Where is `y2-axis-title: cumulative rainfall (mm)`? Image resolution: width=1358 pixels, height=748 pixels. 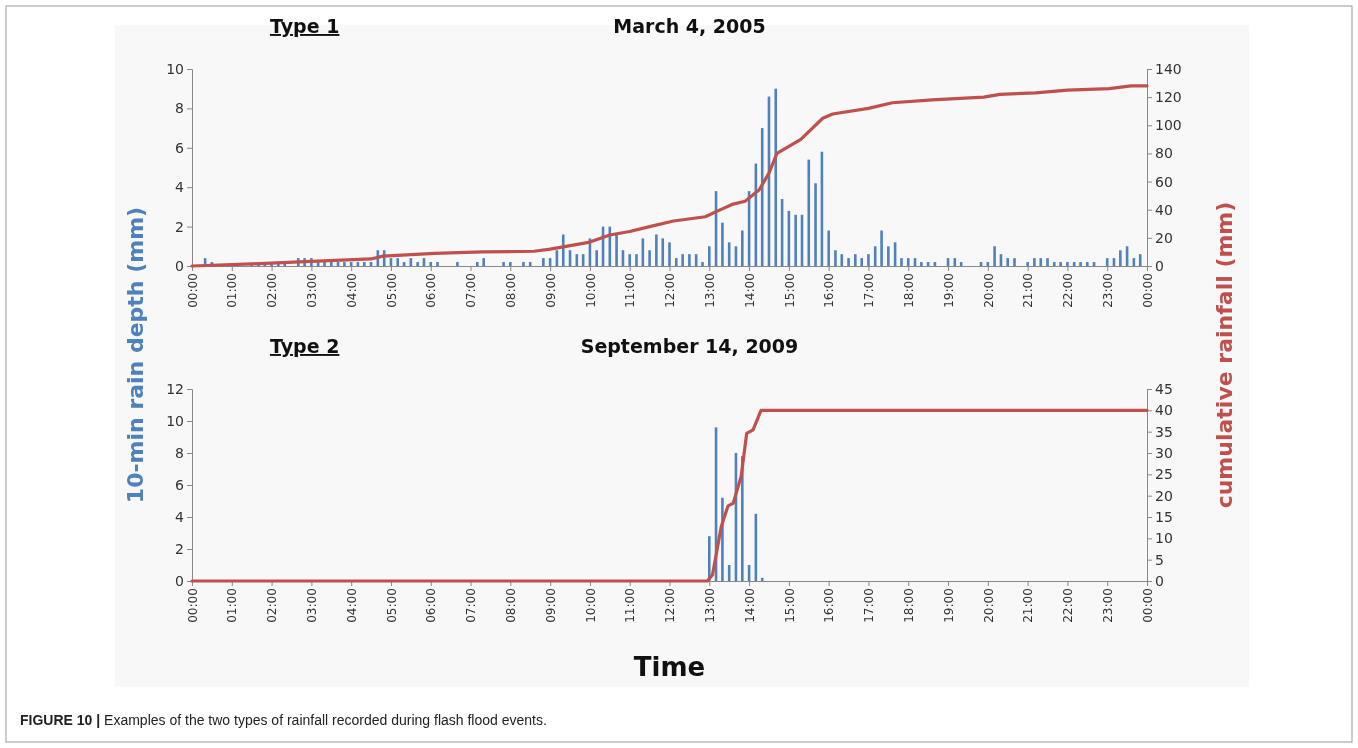
y2-axis-title: cumulative rainfall (mm) is located at coordinates (1224, 355).